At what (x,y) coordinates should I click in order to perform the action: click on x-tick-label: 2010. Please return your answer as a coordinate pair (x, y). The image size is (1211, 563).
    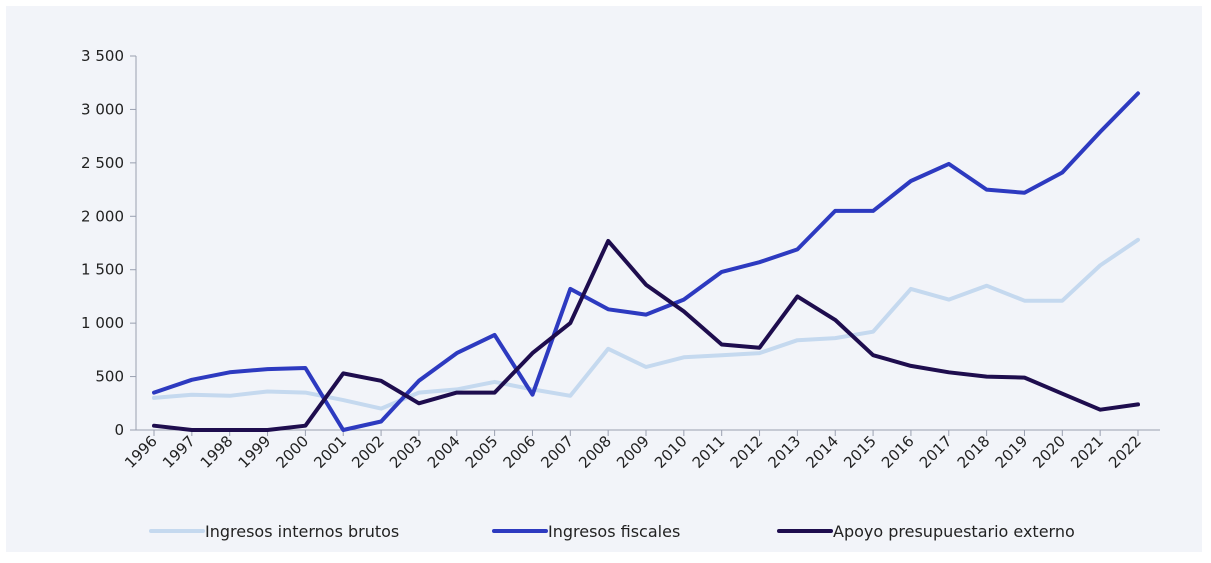
    Looking at the image, I should click on (671, 452).